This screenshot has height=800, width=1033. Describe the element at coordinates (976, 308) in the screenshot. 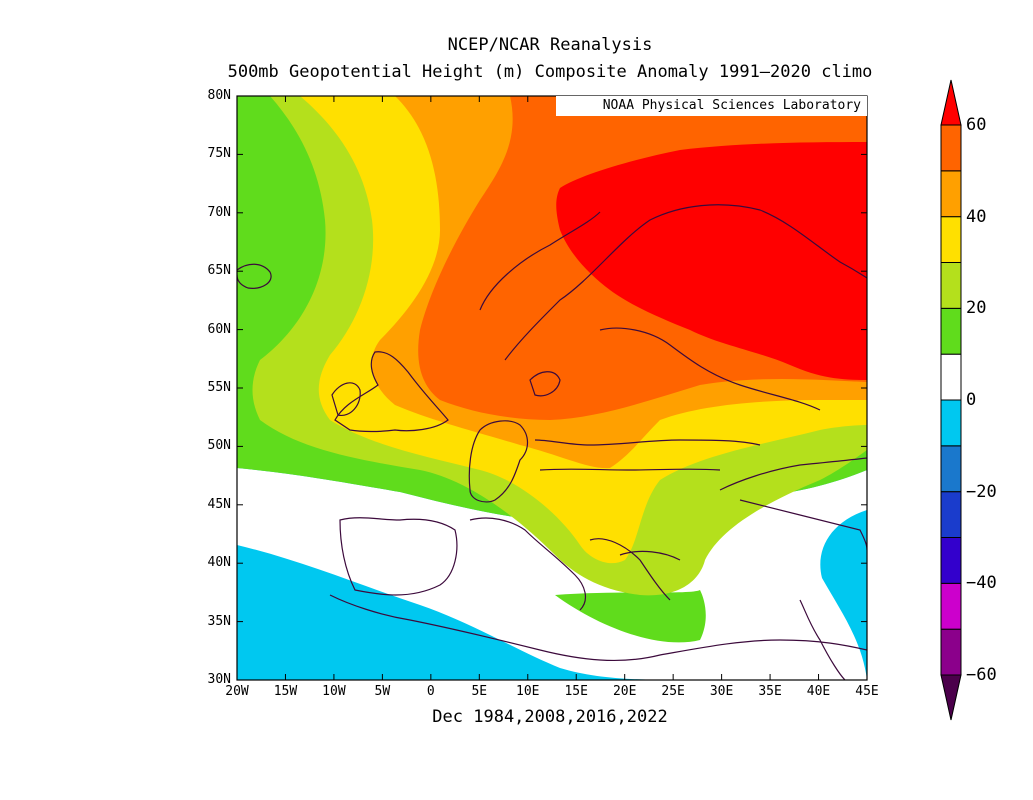

I see `colorbar-label: 20` at that location.